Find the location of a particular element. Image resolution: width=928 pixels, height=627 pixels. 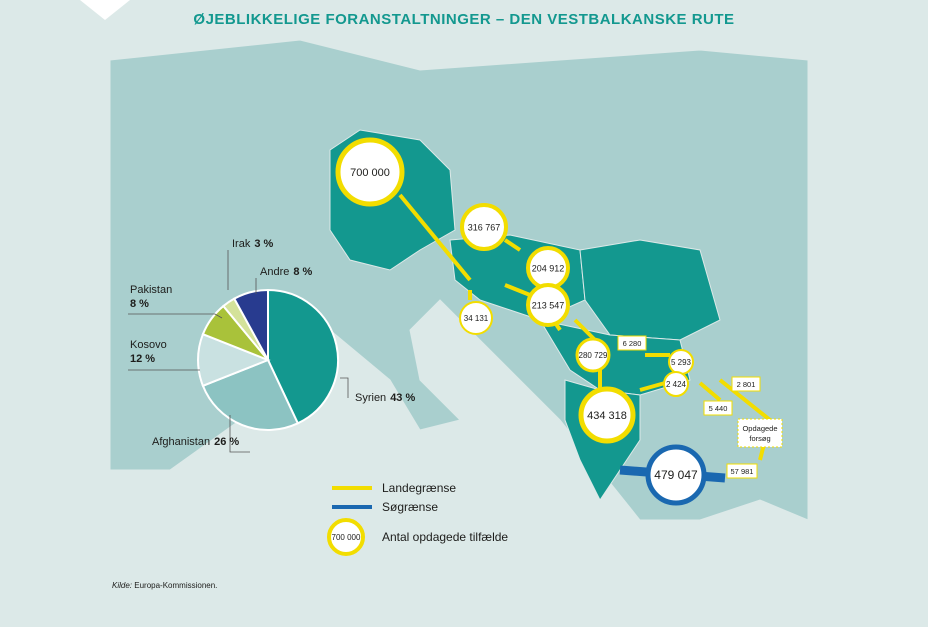

legend-circle-sample: 700 000 is located at coordinates (346, 537).